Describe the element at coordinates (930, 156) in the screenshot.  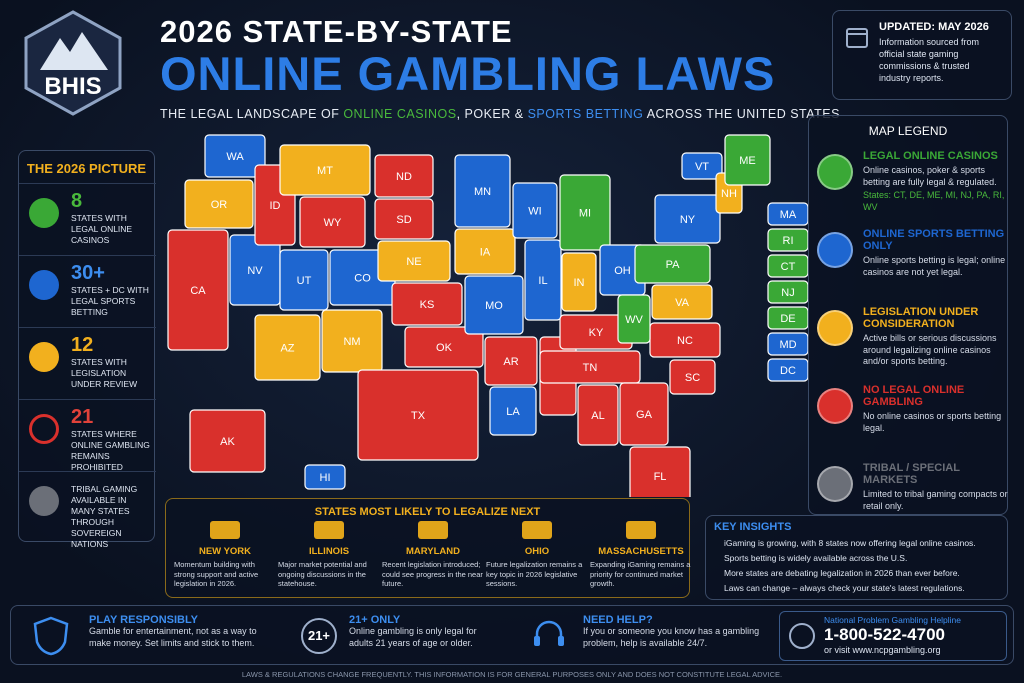
I see `legend-item-title: LEGAL ONLINE CASINOS` at that location.